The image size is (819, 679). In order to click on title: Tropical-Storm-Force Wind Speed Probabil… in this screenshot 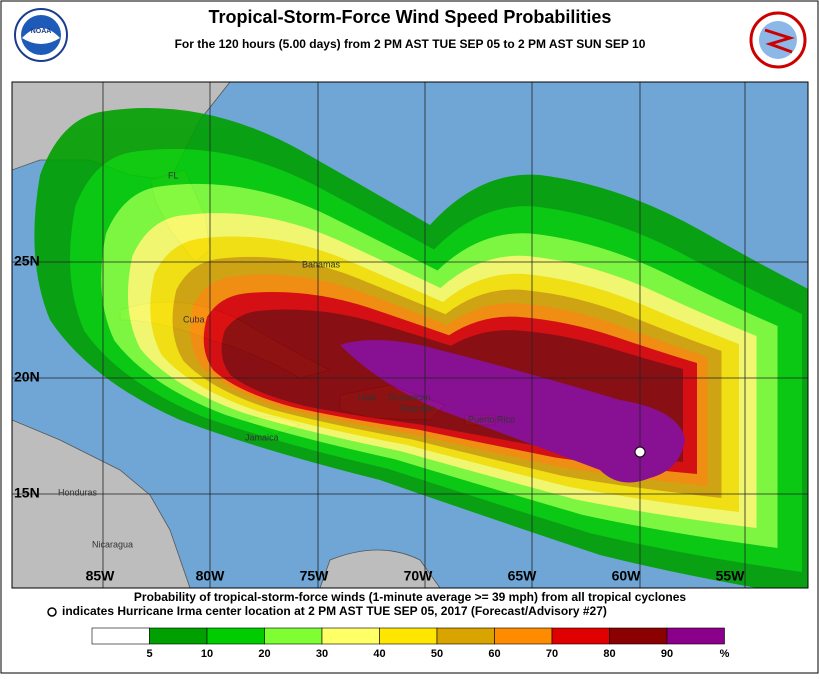, I will do `click(410, 17)`.